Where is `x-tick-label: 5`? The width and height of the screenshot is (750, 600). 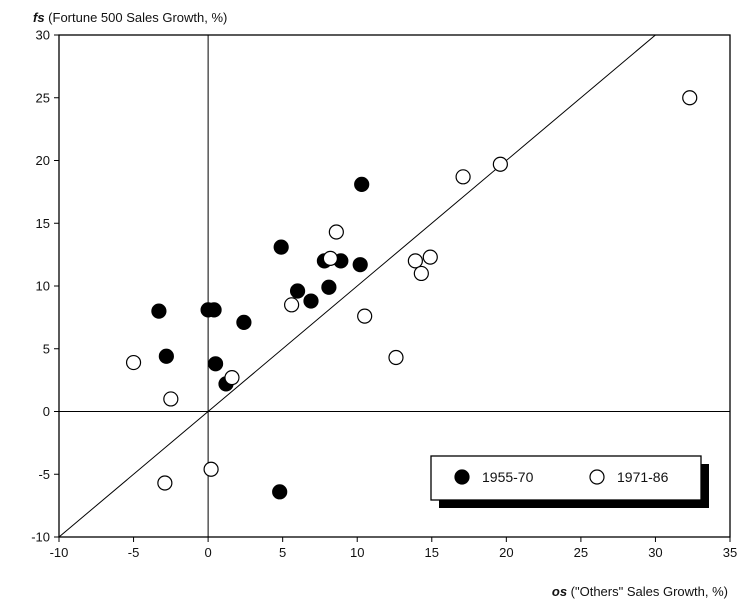
x-tick-label: 5 is located at coordinates (282, 552).